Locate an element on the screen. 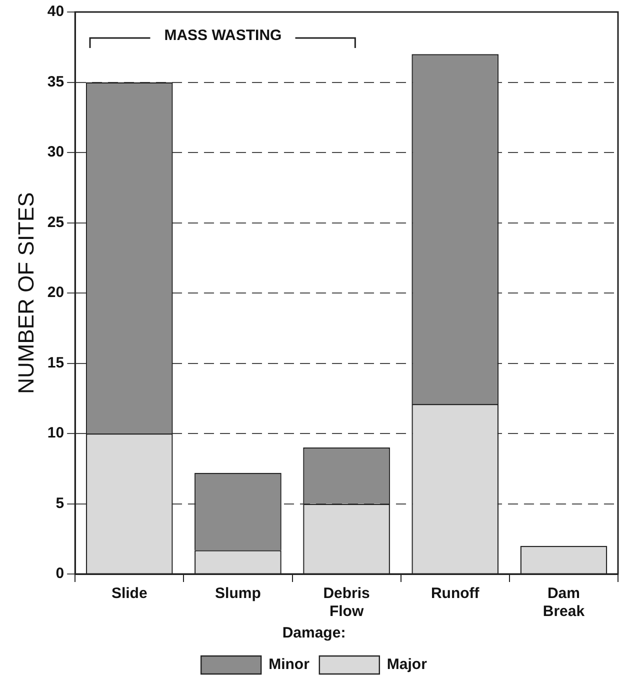 The width and height of the screenshot is (630, 684). y-tick-label: 25 is located at coordinates (55, 222).